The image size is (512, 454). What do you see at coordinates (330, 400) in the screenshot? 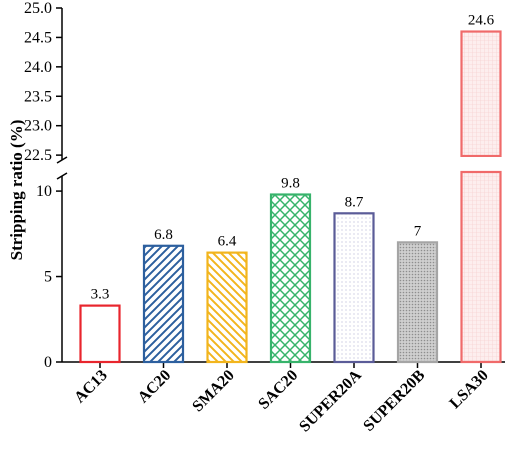
I see `x-tick-label-super20a: SUPER20A` at bounding box center [330, 400].